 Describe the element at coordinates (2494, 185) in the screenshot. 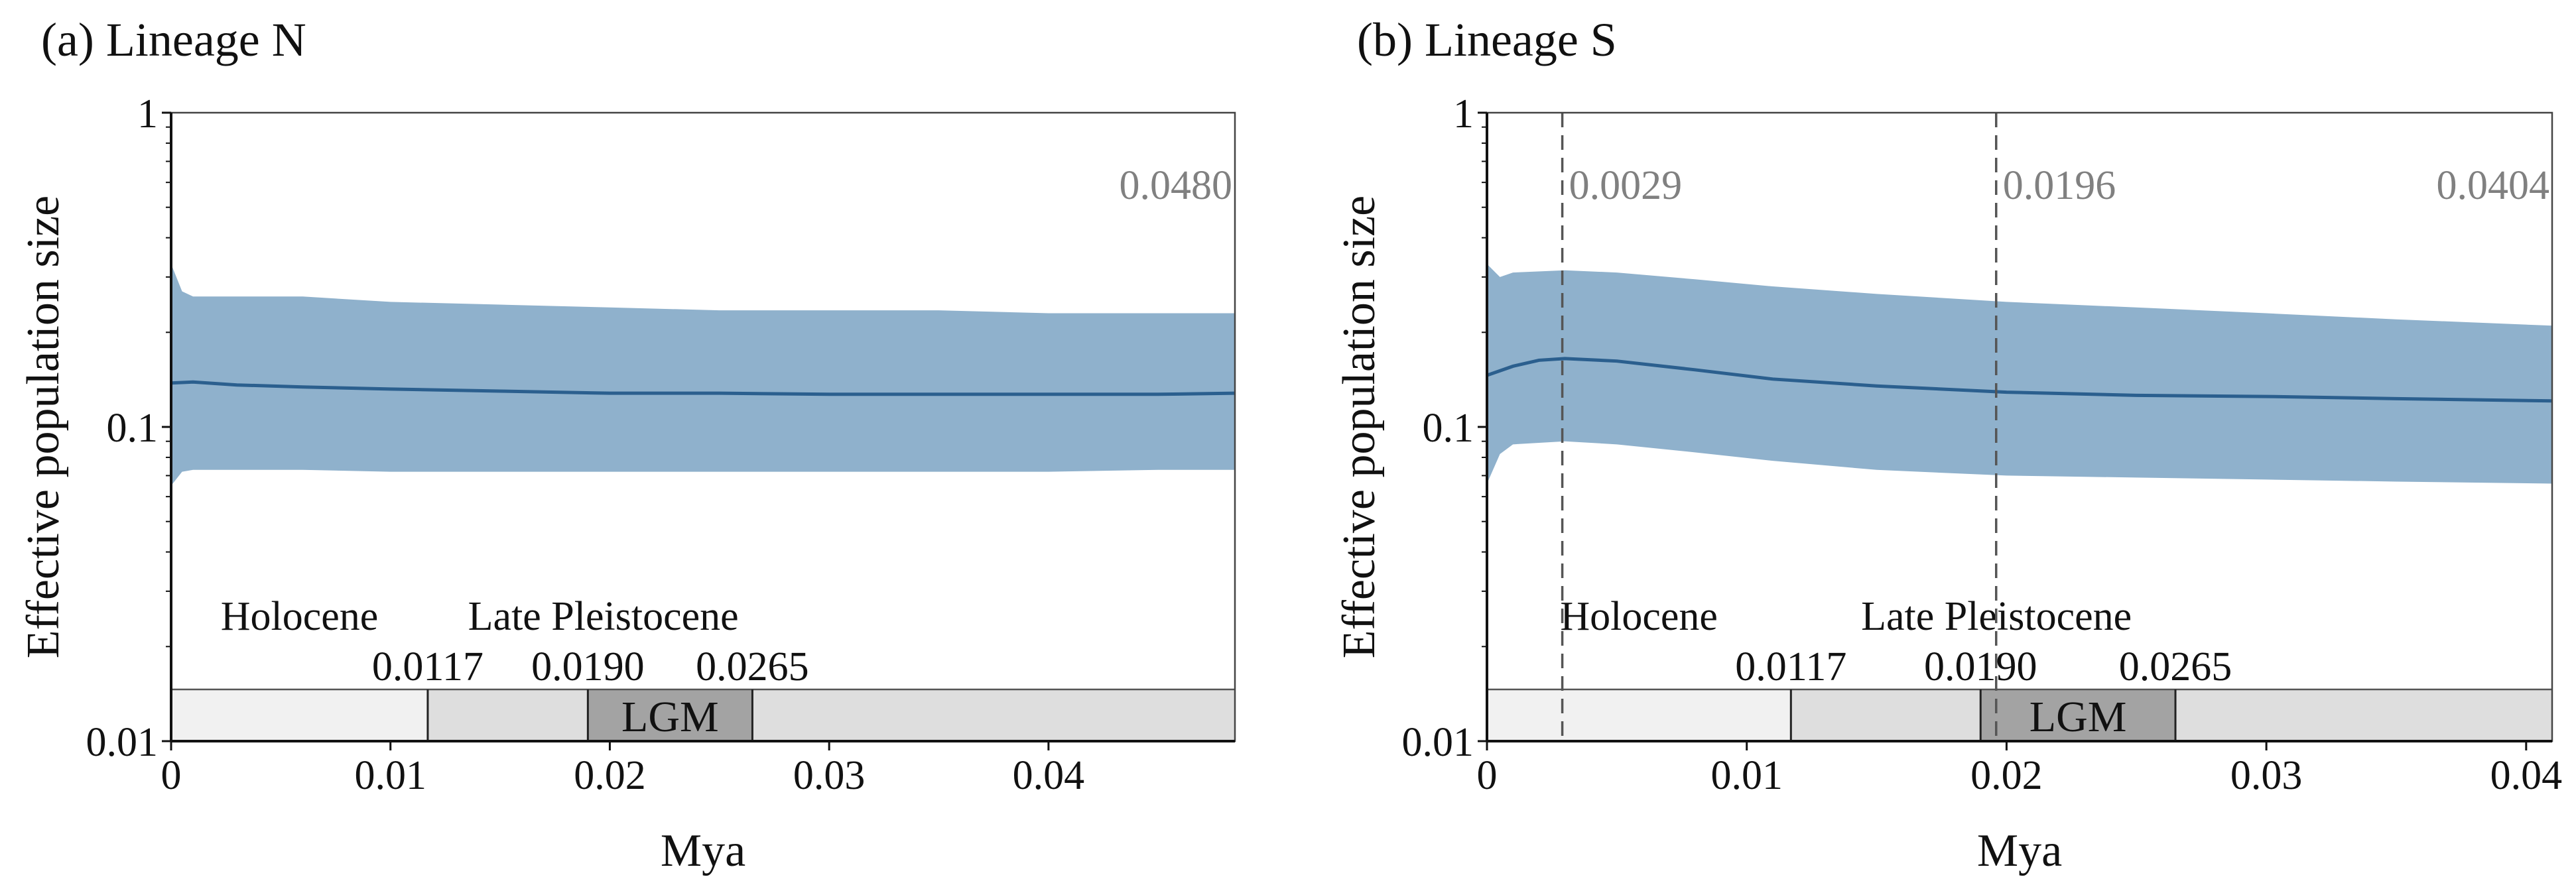

I see `annotation-value: 0.0404` at that location.